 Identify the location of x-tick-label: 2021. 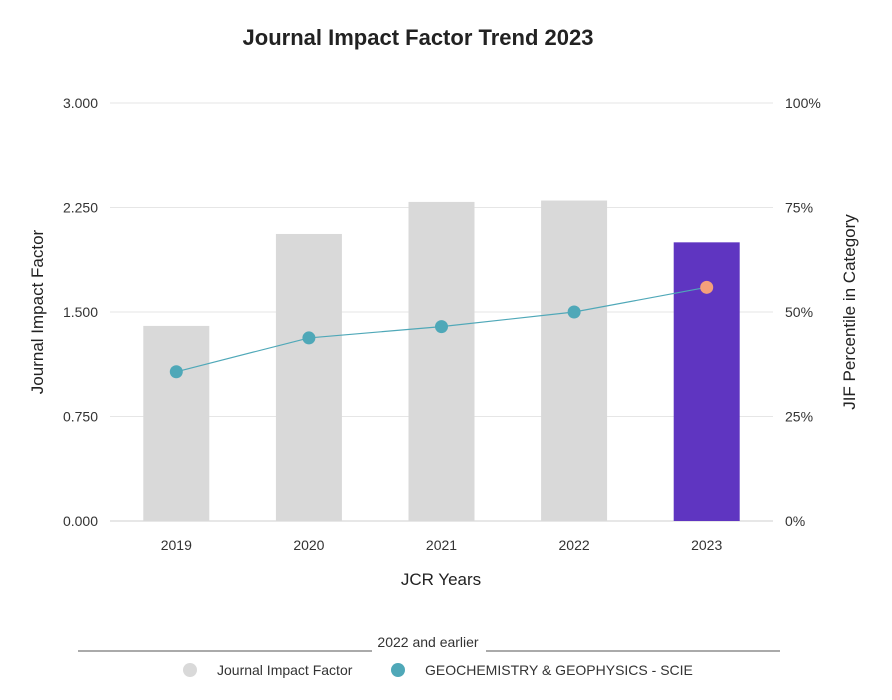
(441, 545).